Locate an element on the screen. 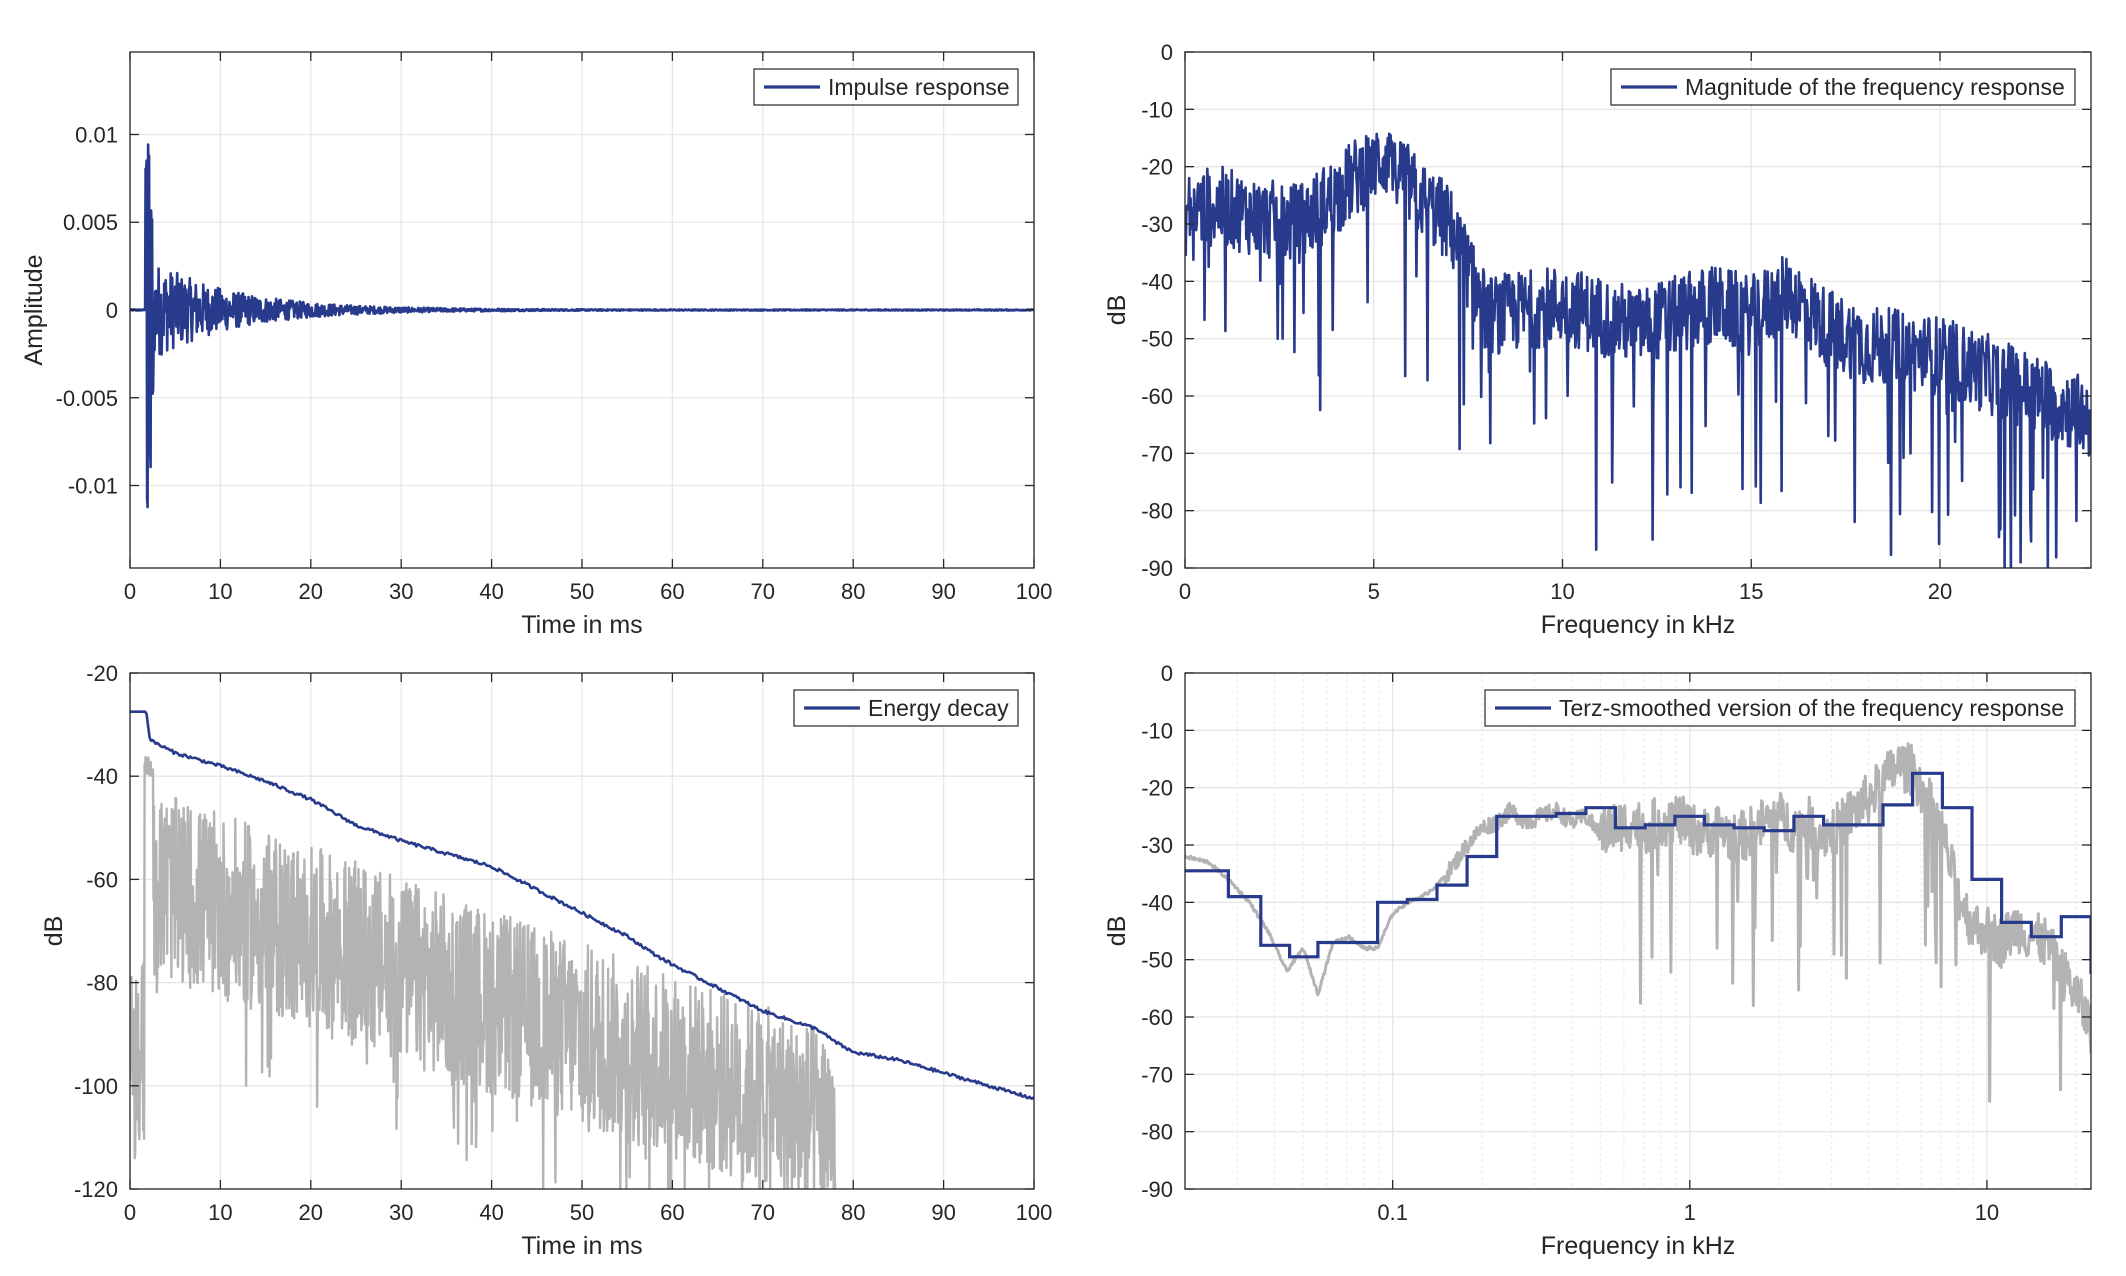 This screenshot has height=1276, width=2126. x-tick-label: 15 is located at coordinates (1751, 591).